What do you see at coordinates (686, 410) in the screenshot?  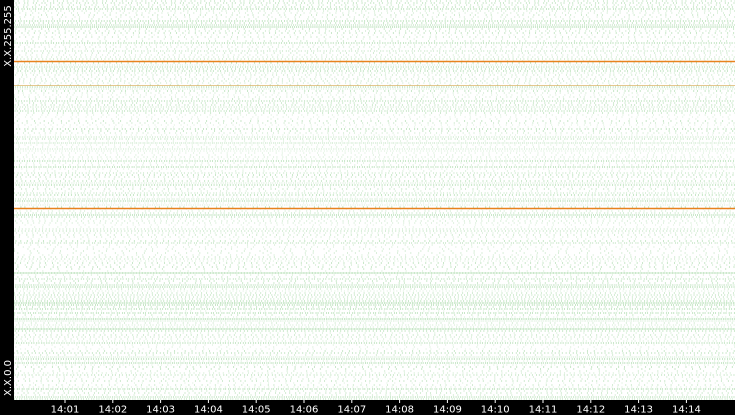 I see `x-tick-label: 14:14` at bounding box center [686, 410].